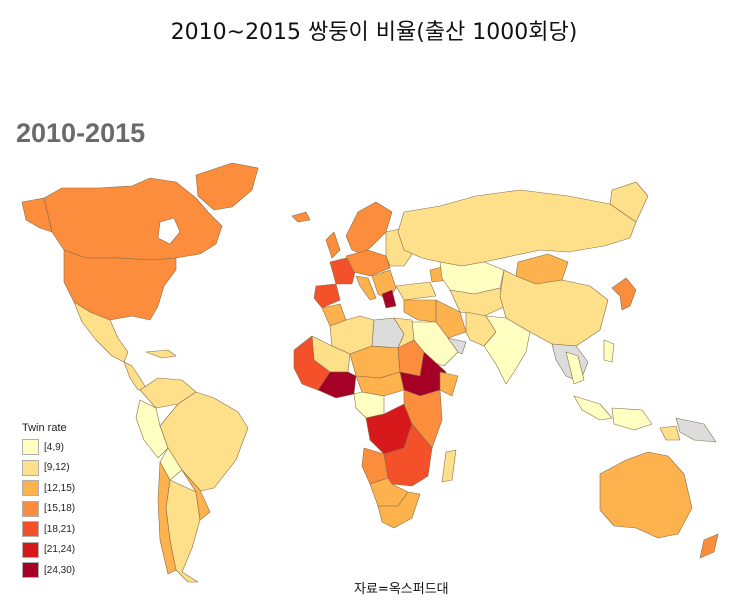 This screenshot has width=748, height=605. What do you see at coordinates (54, 447) in the screenshot?
I see `legend-label: [4,9)` at bounding box center [54, 447].